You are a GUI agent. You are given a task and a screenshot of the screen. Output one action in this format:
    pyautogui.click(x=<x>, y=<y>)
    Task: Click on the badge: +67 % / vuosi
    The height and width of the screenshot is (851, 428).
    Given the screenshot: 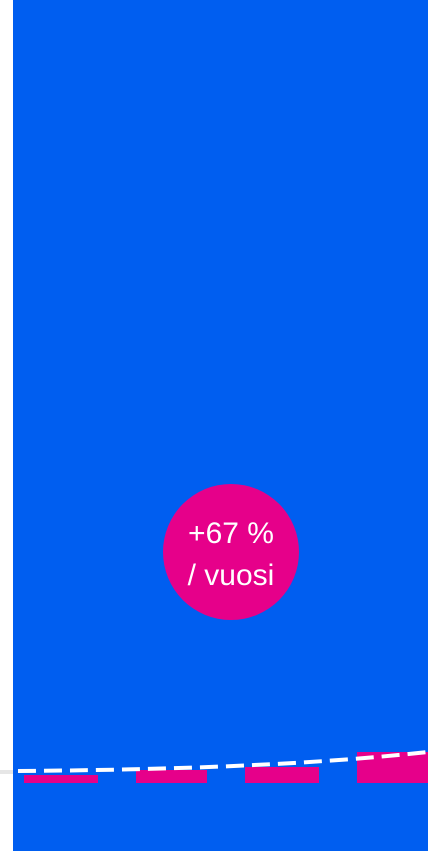 What is the action you would take?
    pyautogui.click(x=231, y=552)
    